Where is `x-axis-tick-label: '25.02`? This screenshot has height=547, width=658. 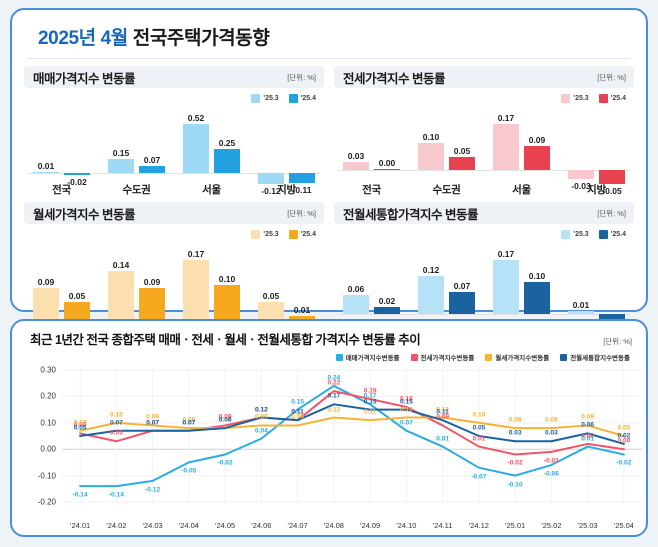
x-axis-tick-label: '25.02 is located at coordinates (551, 525).